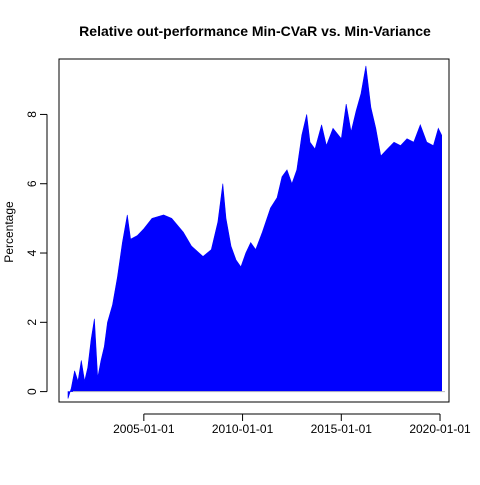 The image size is (480, 485). I want to click on x-tick-label-0: 2005-01-01, so click(144, 429).